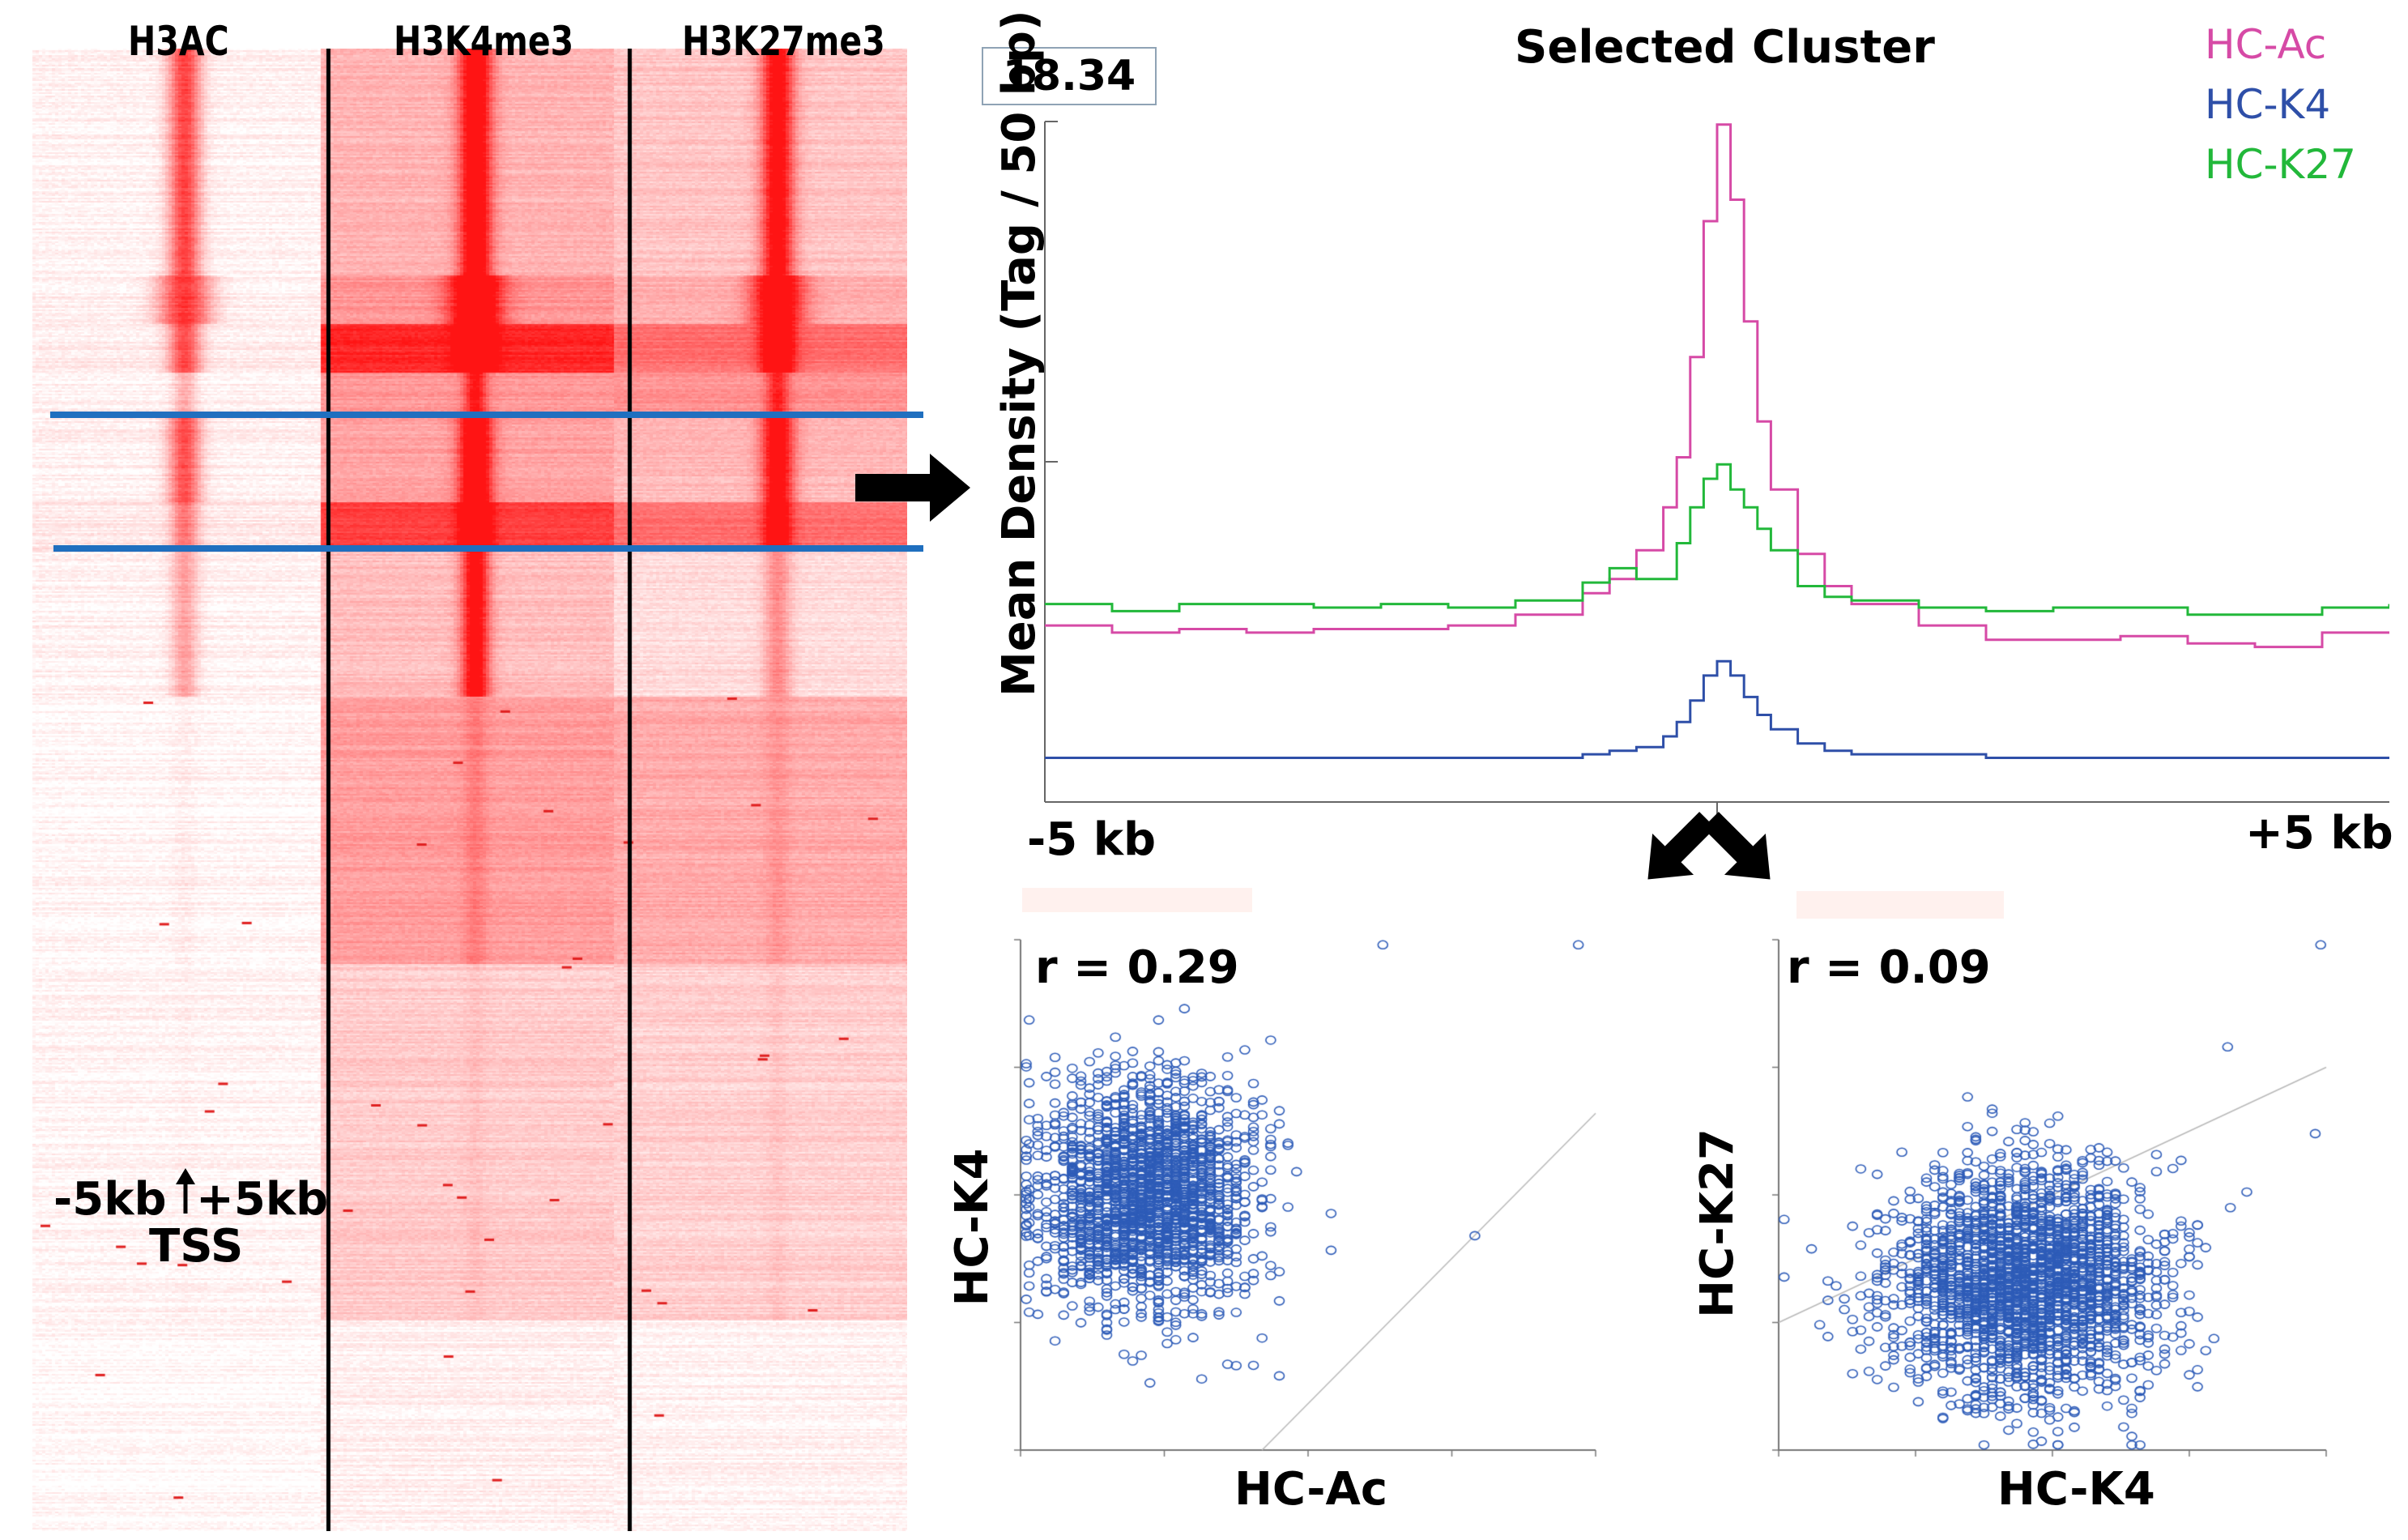  I want to click on legend-hc-ac: HC-Ac, so click(2266, 44).